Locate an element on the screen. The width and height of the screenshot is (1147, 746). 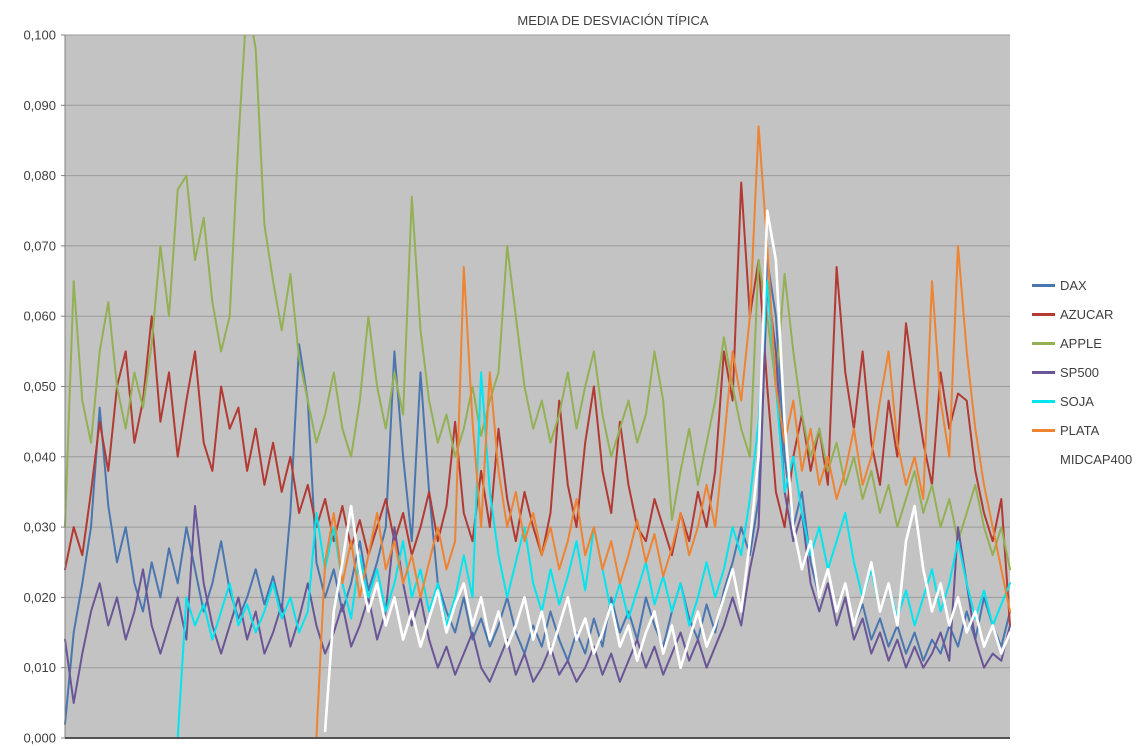
legend-item-midcap400: MIDCAP400 is located at coordinates (1082, 459).